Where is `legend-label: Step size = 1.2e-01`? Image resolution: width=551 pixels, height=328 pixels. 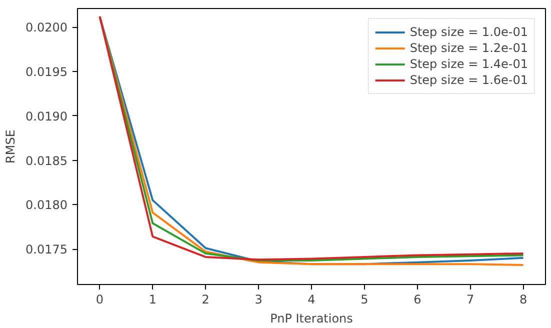
legend-label: Step size = 1.2e-01 is located at coordinates (469, 48).